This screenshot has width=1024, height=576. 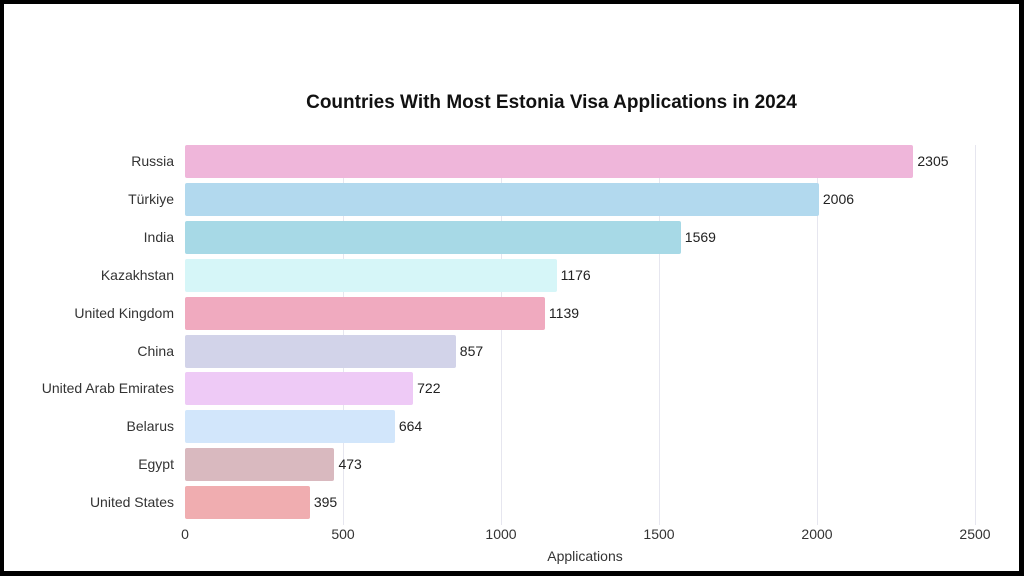 I want to click on x-tick-label: 0, so click(x=185, y=534).